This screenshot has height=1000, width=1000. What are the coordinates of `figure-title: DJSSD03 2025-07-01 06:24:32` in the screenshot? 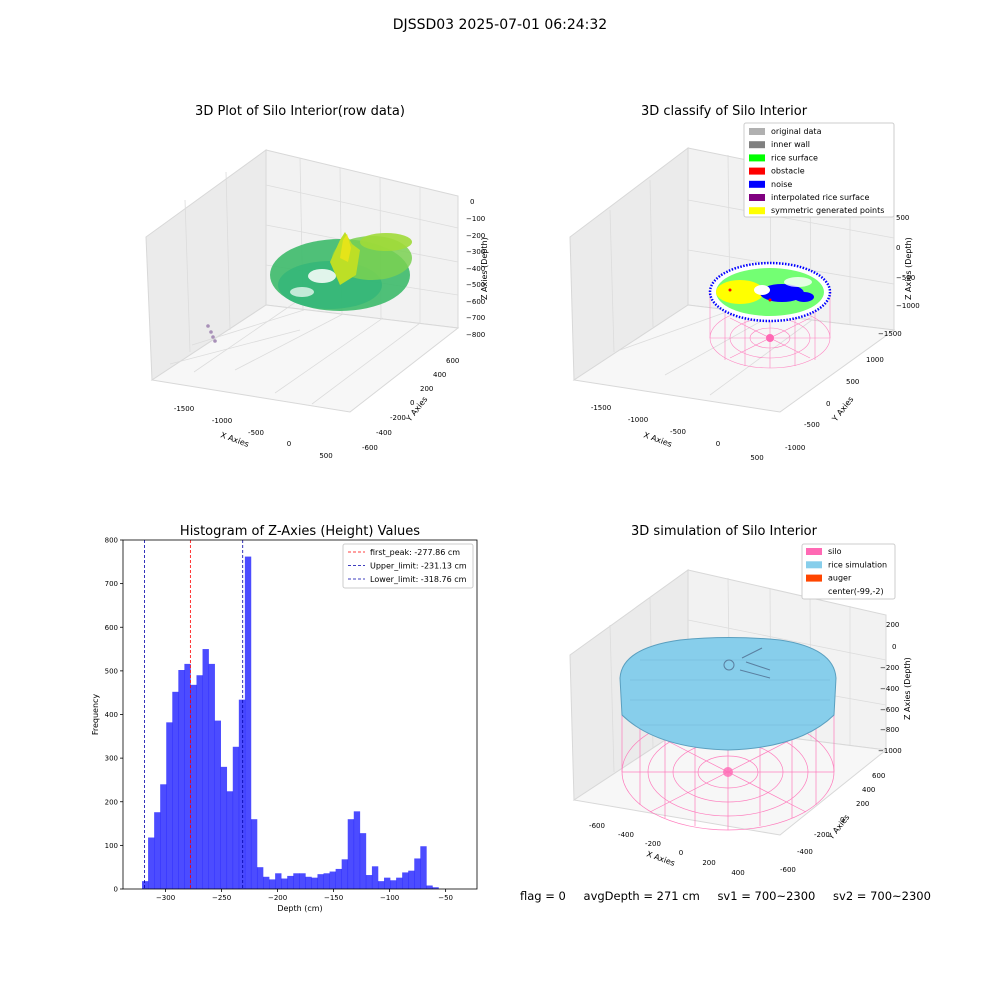 It's located at (500, 25).